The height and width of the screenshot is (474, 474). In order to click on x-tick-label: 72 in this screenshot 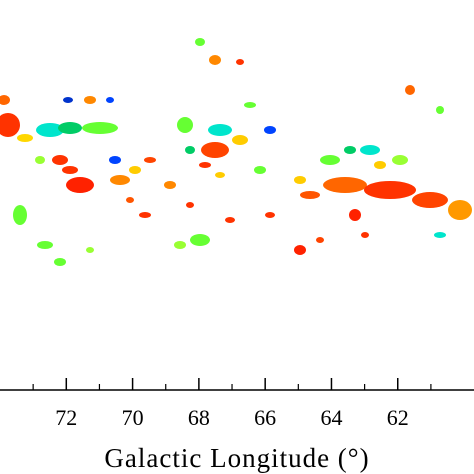, I will do `click(66, 417)`.